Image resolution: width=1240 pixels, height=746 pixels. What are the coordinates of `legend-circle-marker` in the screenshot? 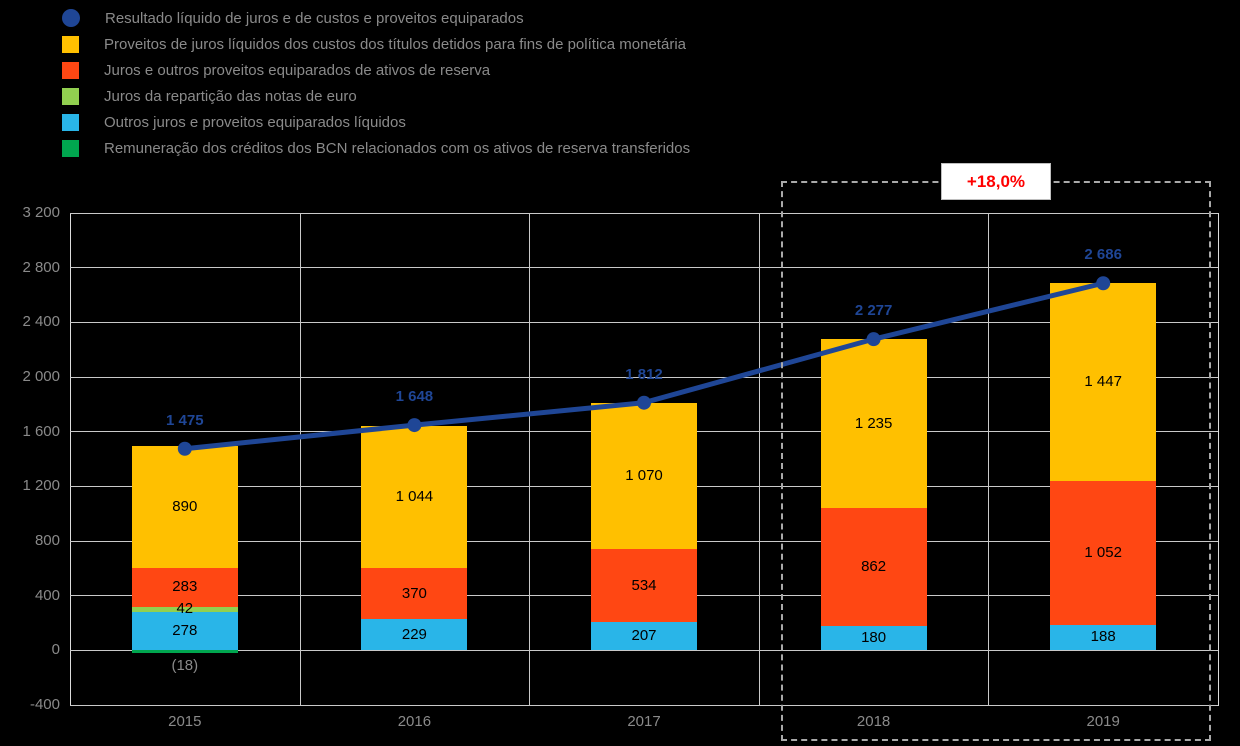 It's located at (71, 18).